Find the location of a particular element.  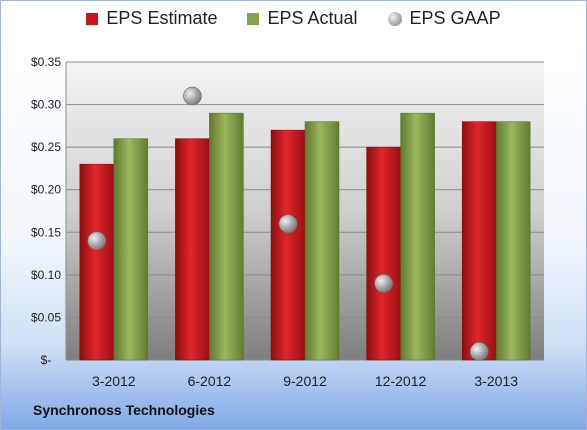

x-tick-label: 3-2013 is located at coordinates (496, 381).